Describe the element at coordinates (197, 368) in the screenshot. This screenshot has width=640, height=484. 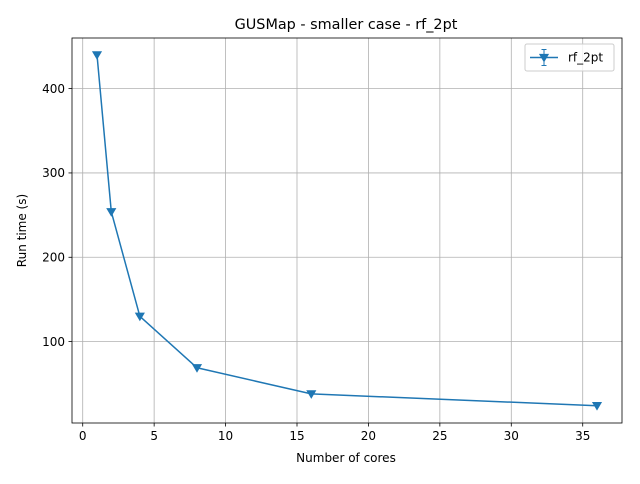
I see `data-point-rf_2pt-x8` at that location.